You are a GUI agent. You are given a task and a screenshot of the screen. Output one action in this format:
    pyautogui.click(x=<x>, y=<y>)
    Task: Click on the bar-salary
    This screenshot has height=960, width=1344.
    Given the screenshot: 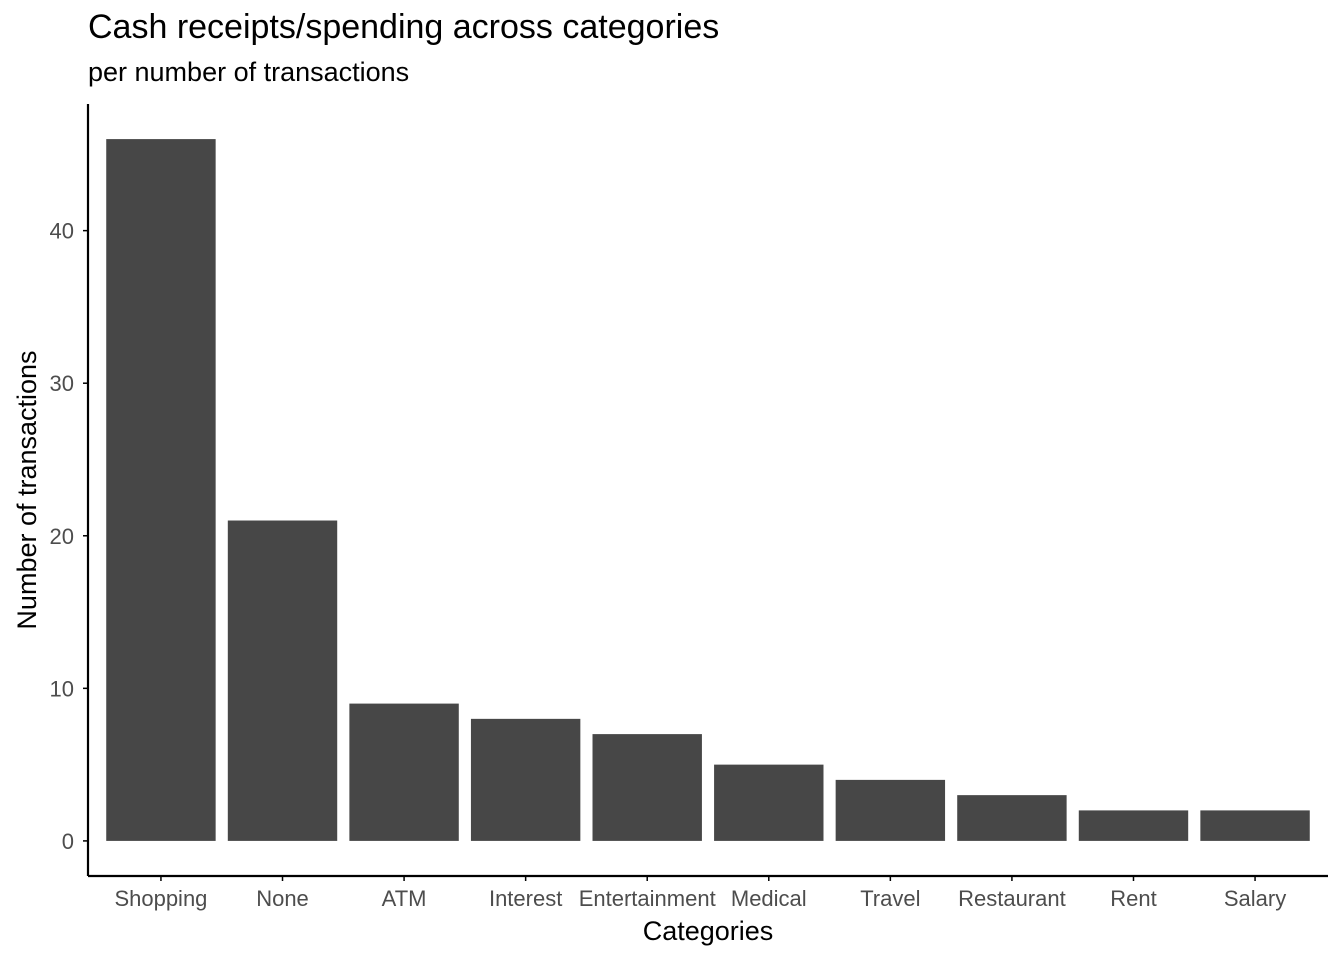 What is the action you would take?
    pyautogui.click(x=1255, y=825)
    